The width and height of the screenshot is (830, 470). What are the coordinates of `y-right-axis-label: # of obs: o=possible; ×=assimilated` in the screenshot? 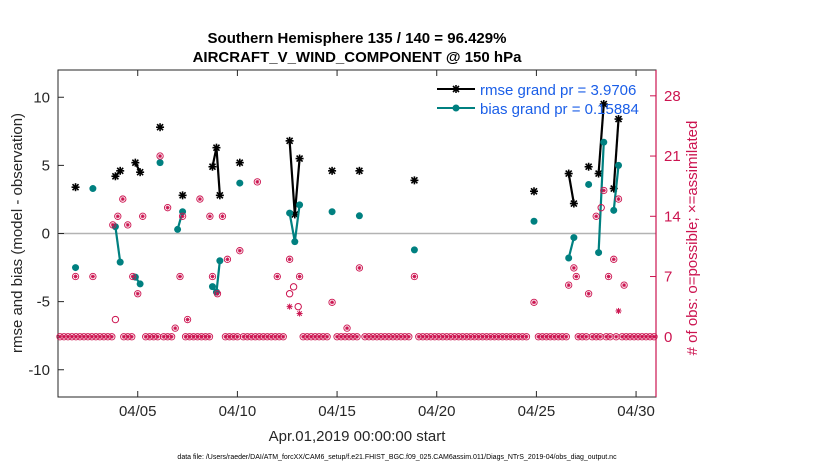 It's located at (692, 238).